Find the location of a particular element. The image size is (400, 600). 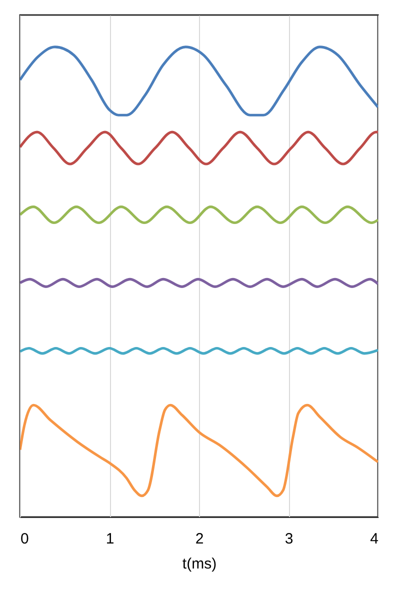

x-tick-label: 0 is located at coordinates (24, 539).